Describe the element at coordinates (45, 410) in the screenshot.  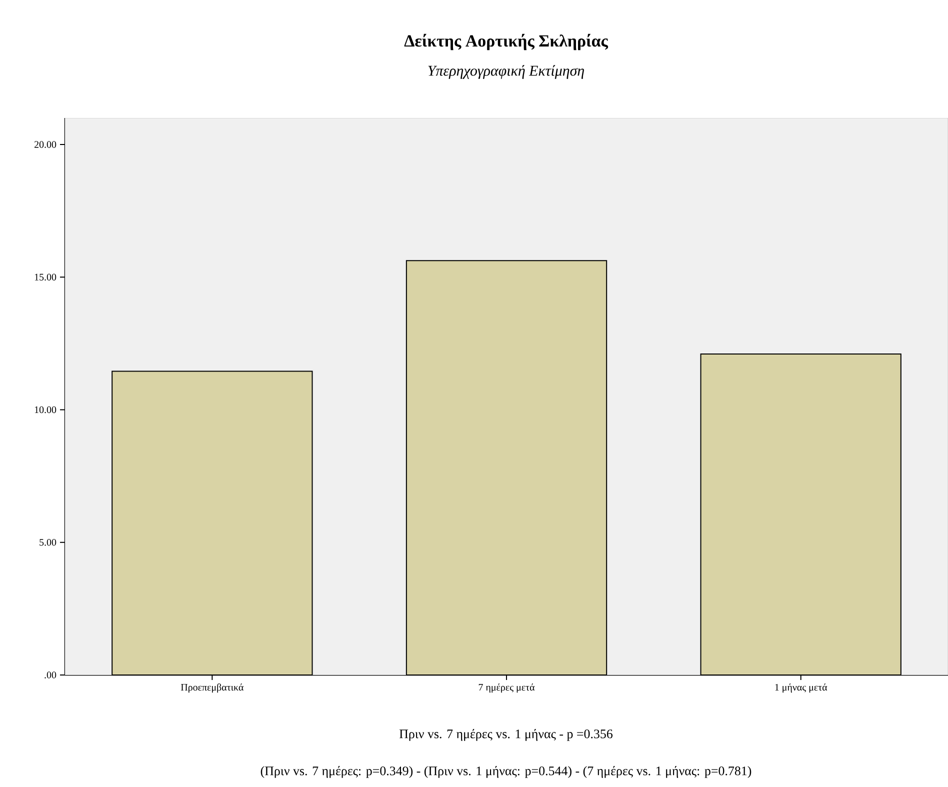
I see `y-tick-label: 10.00` at that location.